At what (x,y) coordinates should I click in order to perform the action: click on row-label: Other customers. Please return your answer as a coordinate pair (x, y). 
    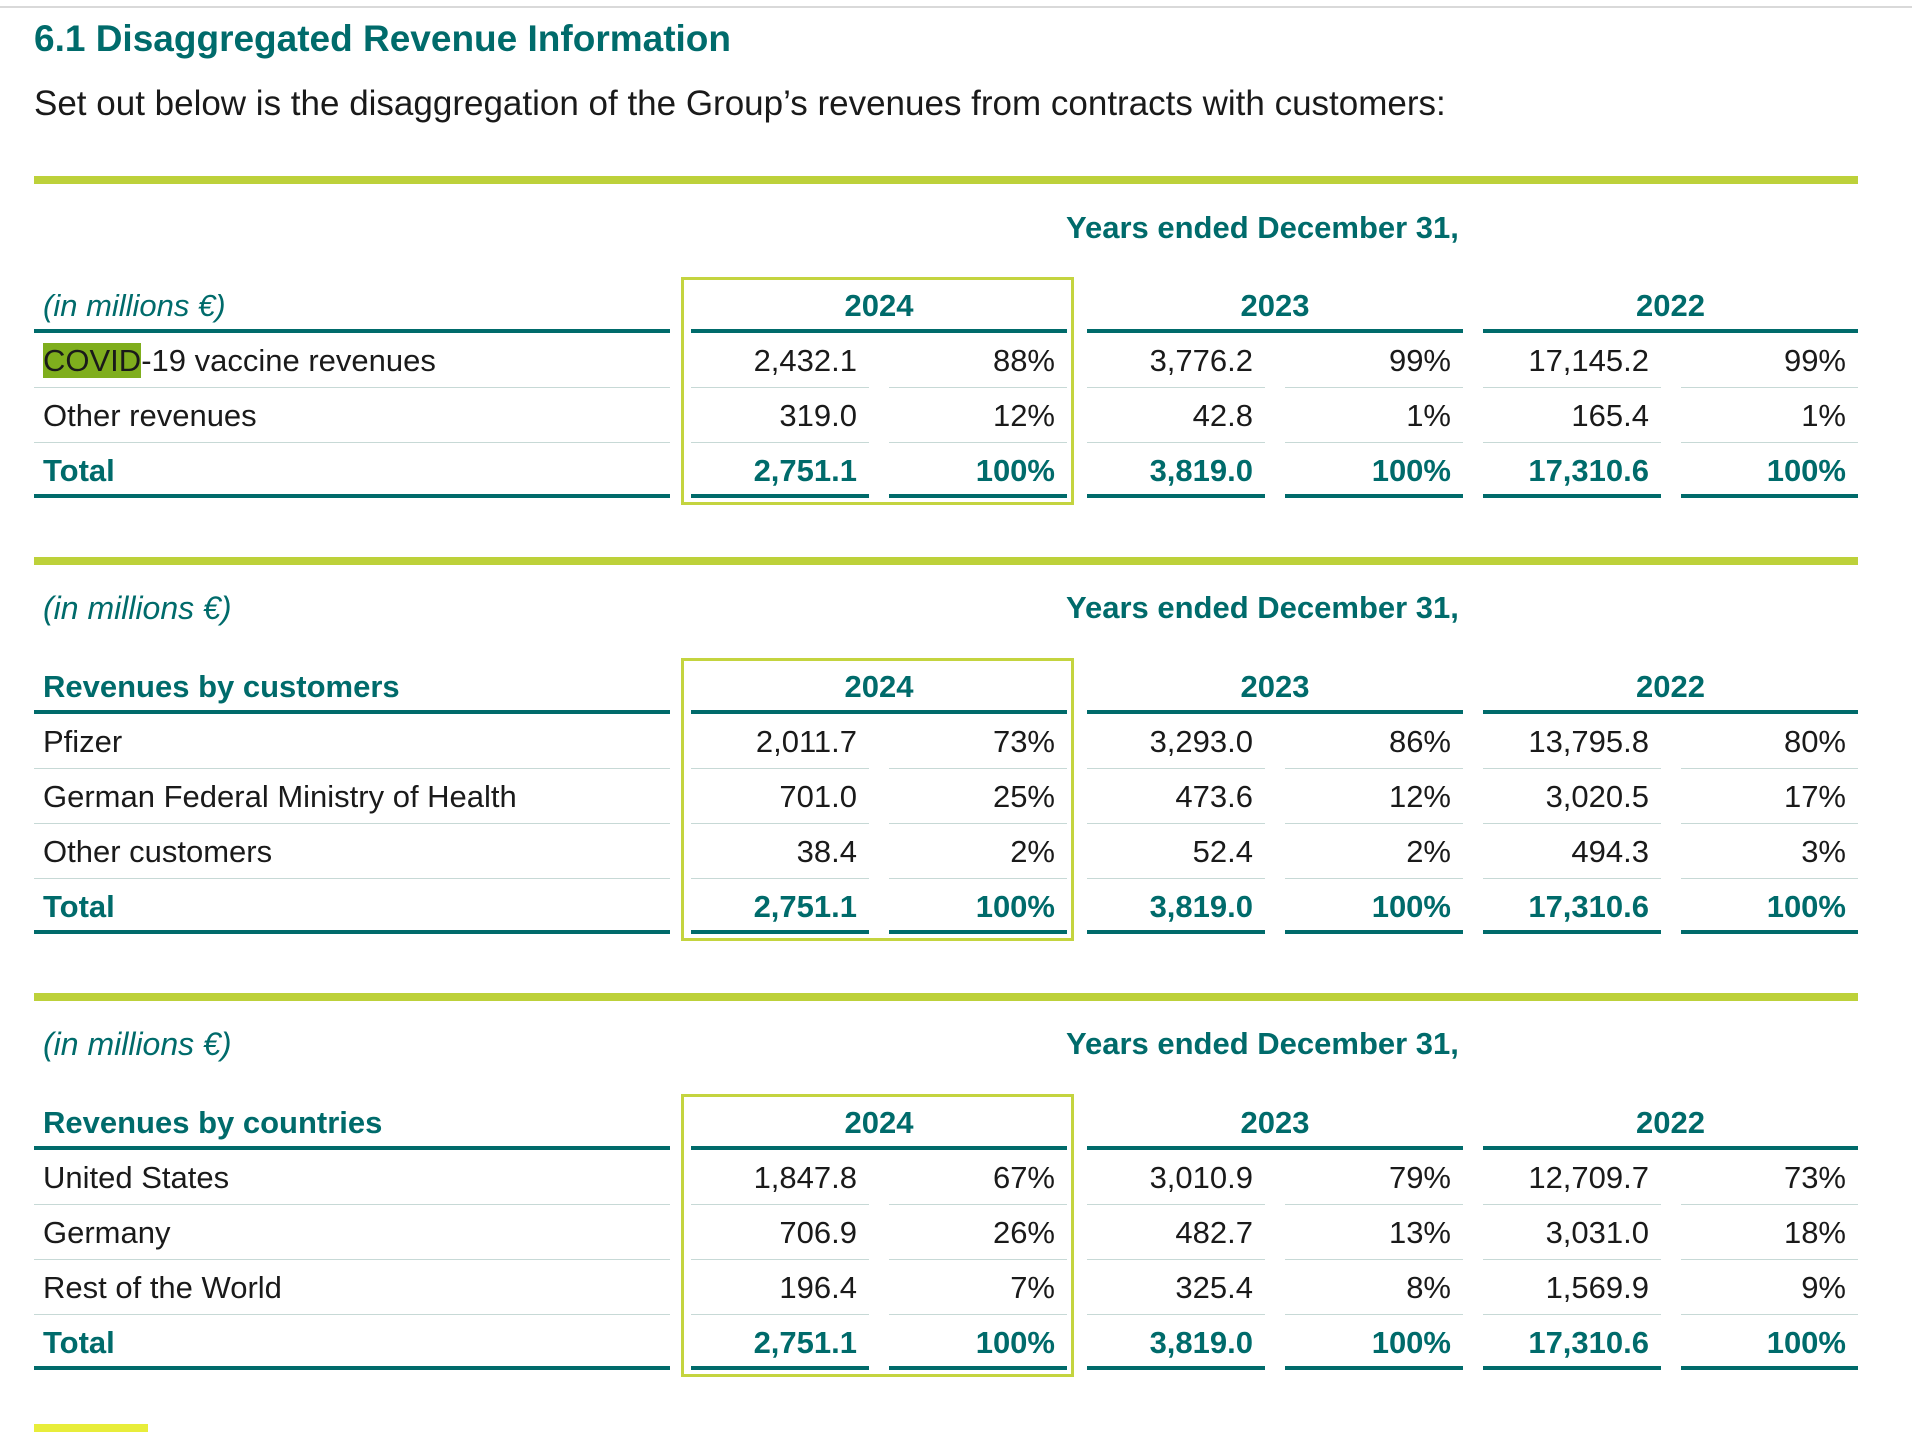
    Looking at the image, I should click on (352, 851).